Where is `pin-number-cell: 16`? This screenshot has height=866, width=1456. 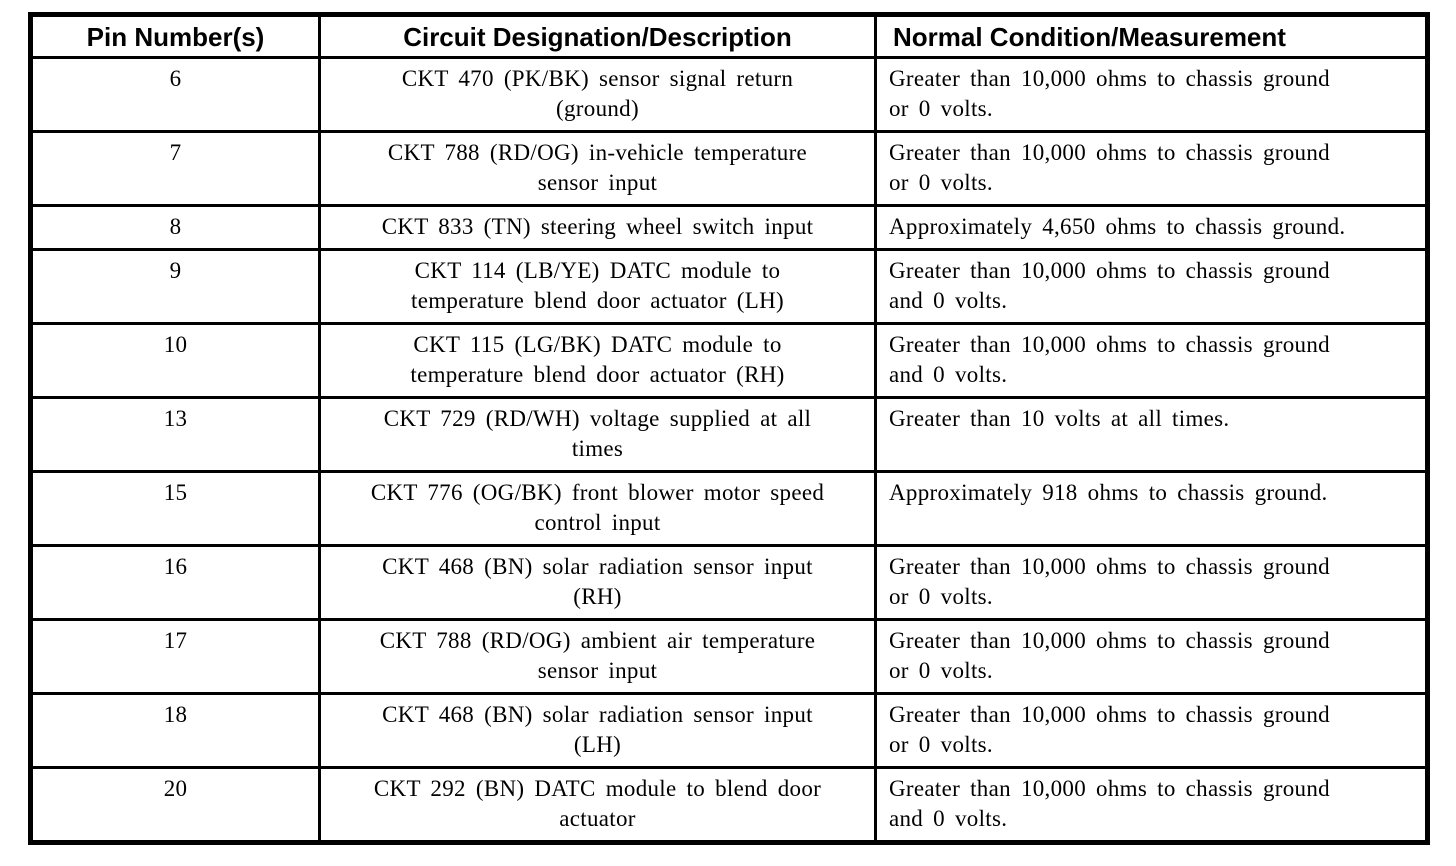
pin-number-cell: 16 is located at coordinates (175, 582).